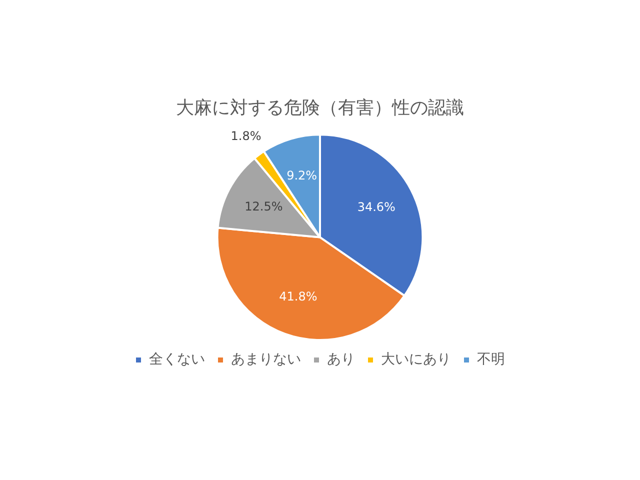 The image size is (640, 480). I want to click on legend-label: 大いにあり, so click(416, 360).